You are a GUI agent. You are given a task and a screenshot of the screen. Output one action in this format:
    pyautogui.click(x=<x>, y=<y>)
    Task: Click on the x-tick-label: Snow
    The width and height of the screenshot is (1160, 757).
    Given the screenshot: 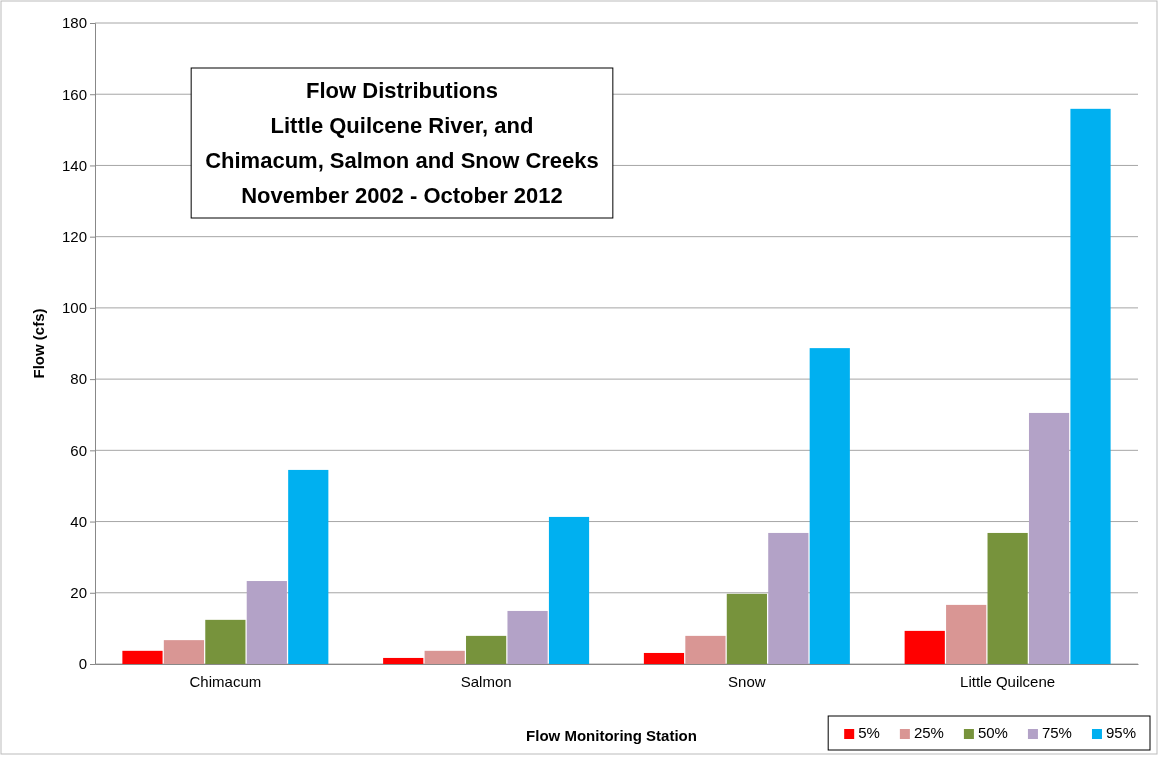 What is the action you would take?
    pyautogui.click(x=747, y=681)
    